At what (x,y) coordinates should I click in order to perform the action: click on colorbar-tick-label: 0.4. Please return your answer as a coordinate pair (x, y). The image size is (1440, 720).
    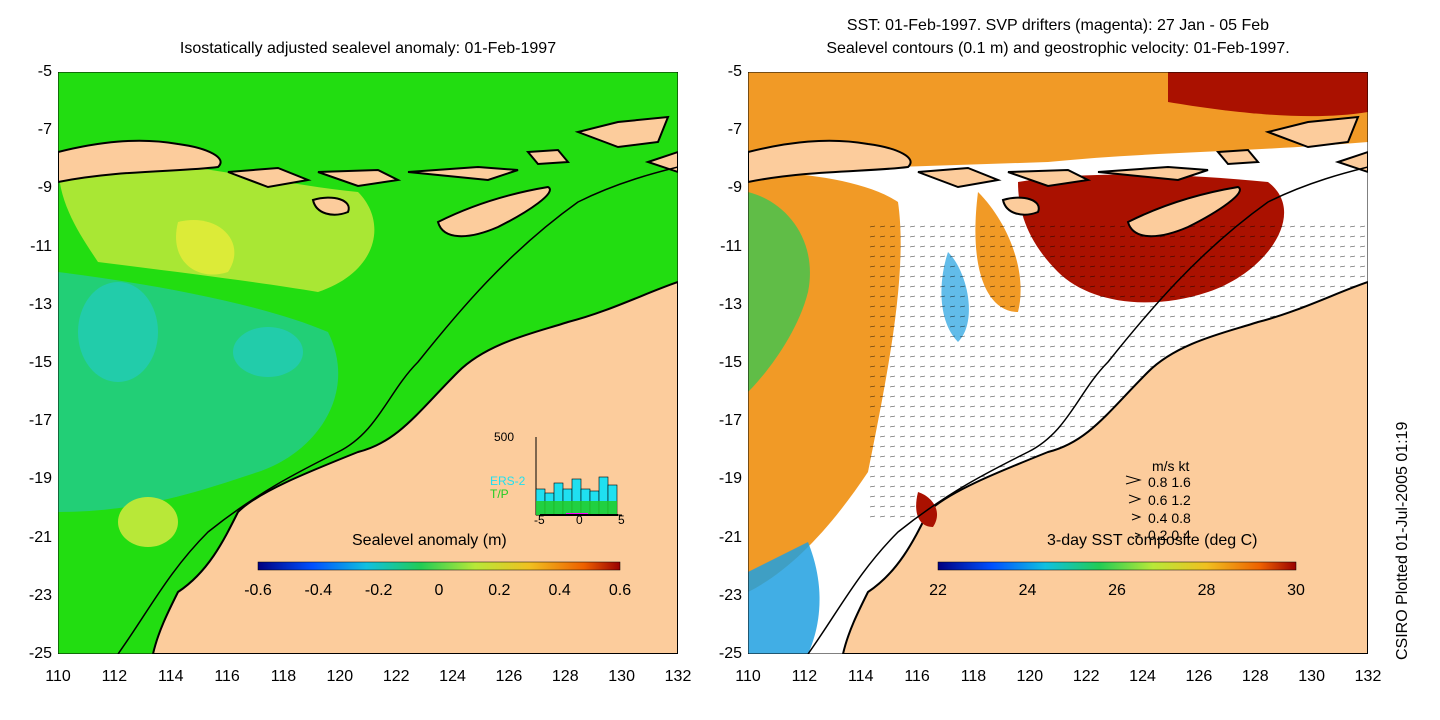
    Looking at the image, I should click on (559, 590).